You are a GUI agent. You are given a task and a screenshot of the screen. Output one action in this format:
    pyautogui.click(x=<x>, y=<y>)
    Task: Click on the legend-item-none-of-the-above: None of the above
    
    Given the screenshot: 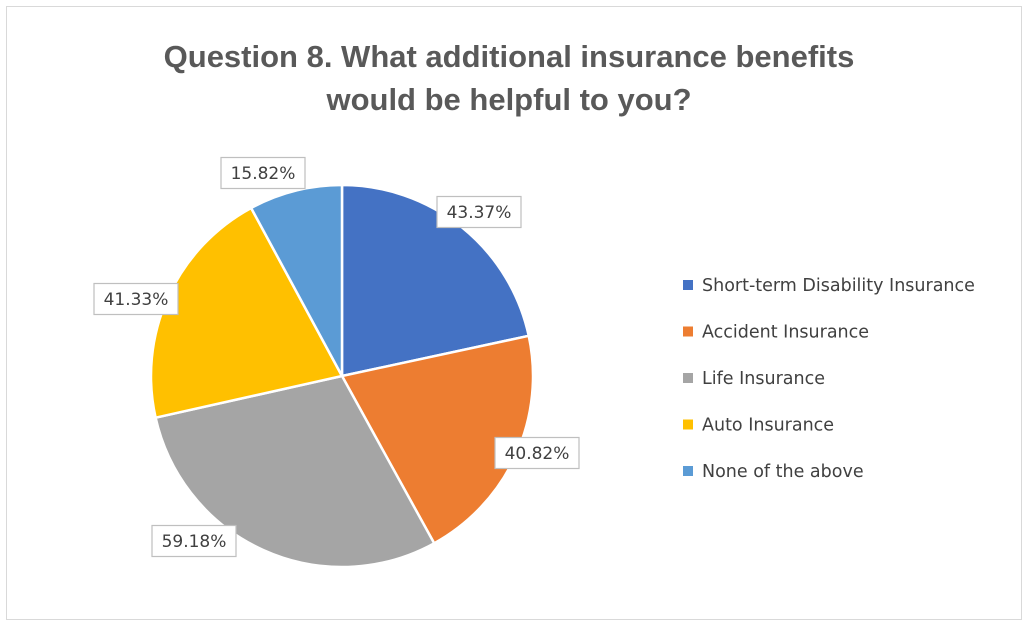 What is the action you would take?
    pyautogui.click(x=773, y=472)
    